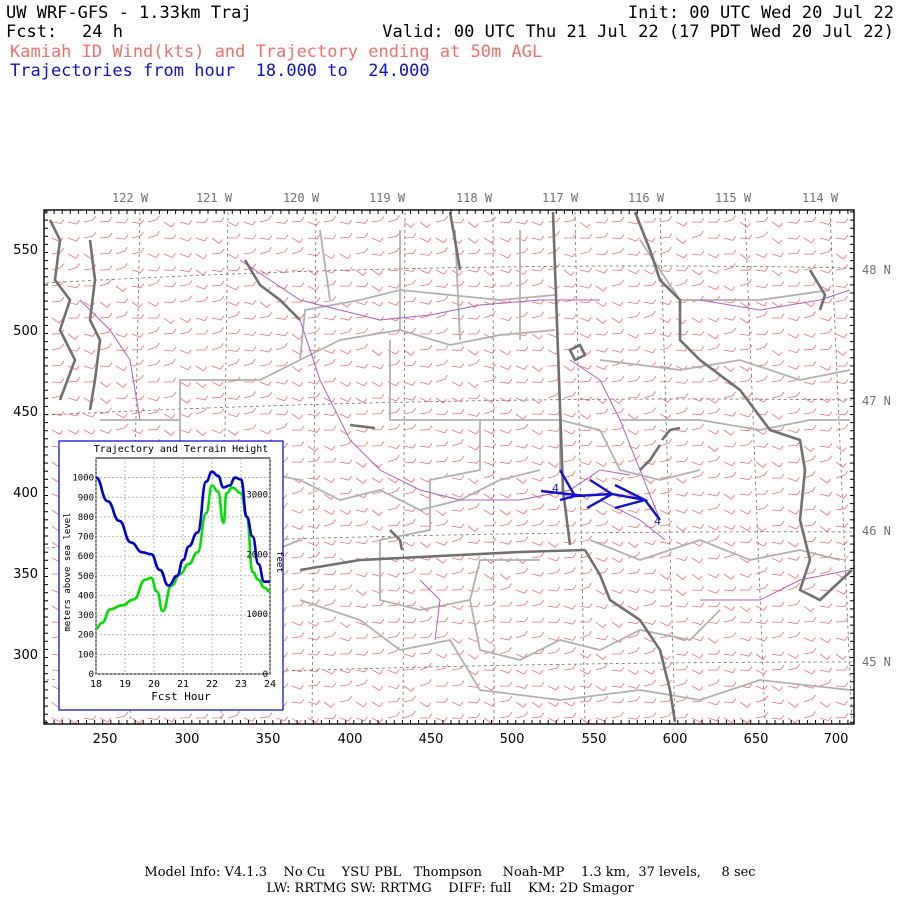 The image size is (900, 900). Describe the element at coordinates (257, 555) in the screenshot. I see `inset-right-tick: 2000` at that location.